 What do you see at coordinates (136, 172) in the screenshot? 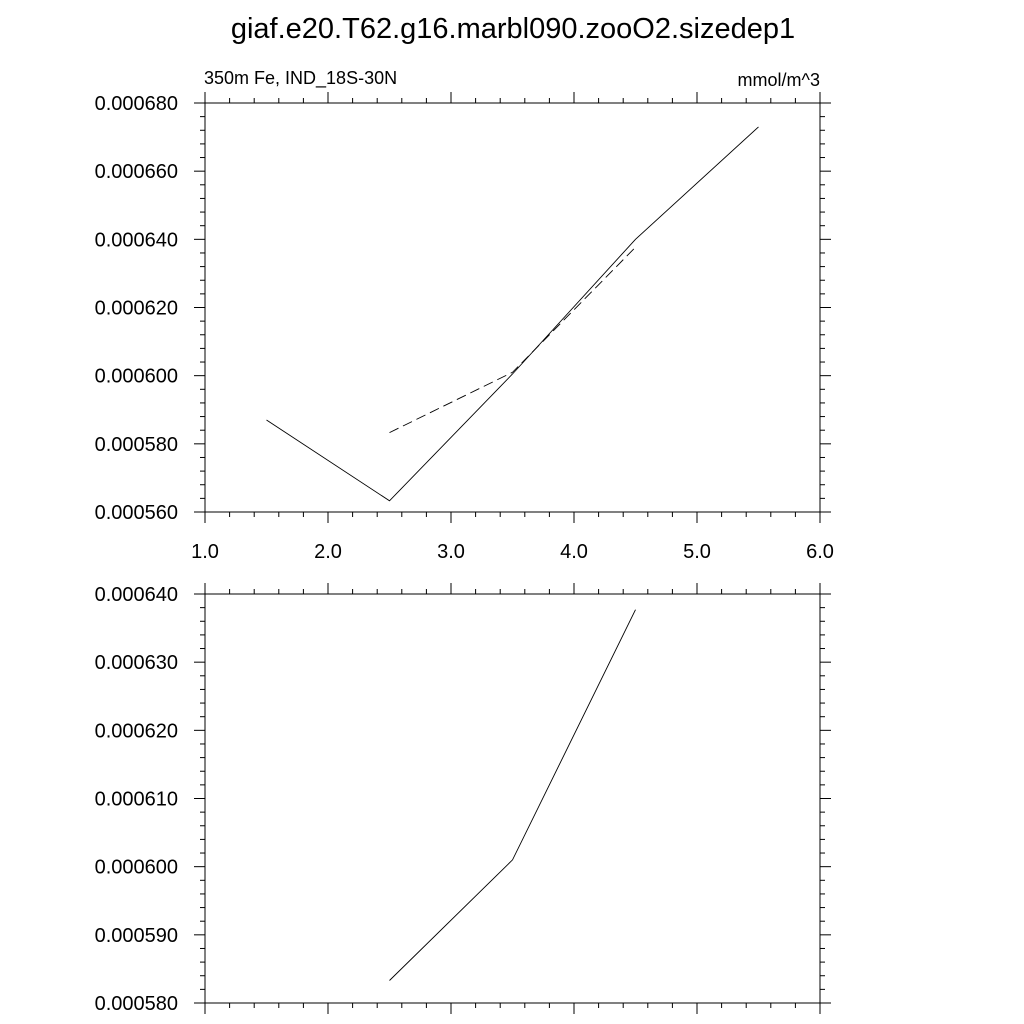
I see `top-y-tick-label: 0.000660` at bounding box center [136, 172].